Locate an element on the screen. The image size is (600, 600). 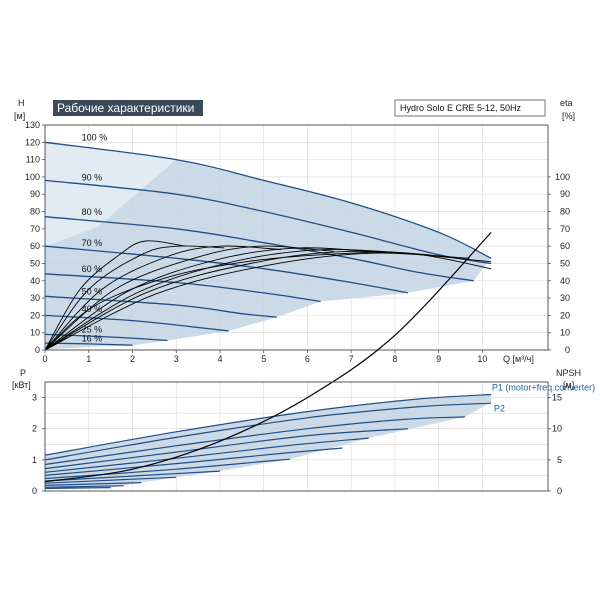
head-x-tick-label: 9 is located at coordinates (438, 359).